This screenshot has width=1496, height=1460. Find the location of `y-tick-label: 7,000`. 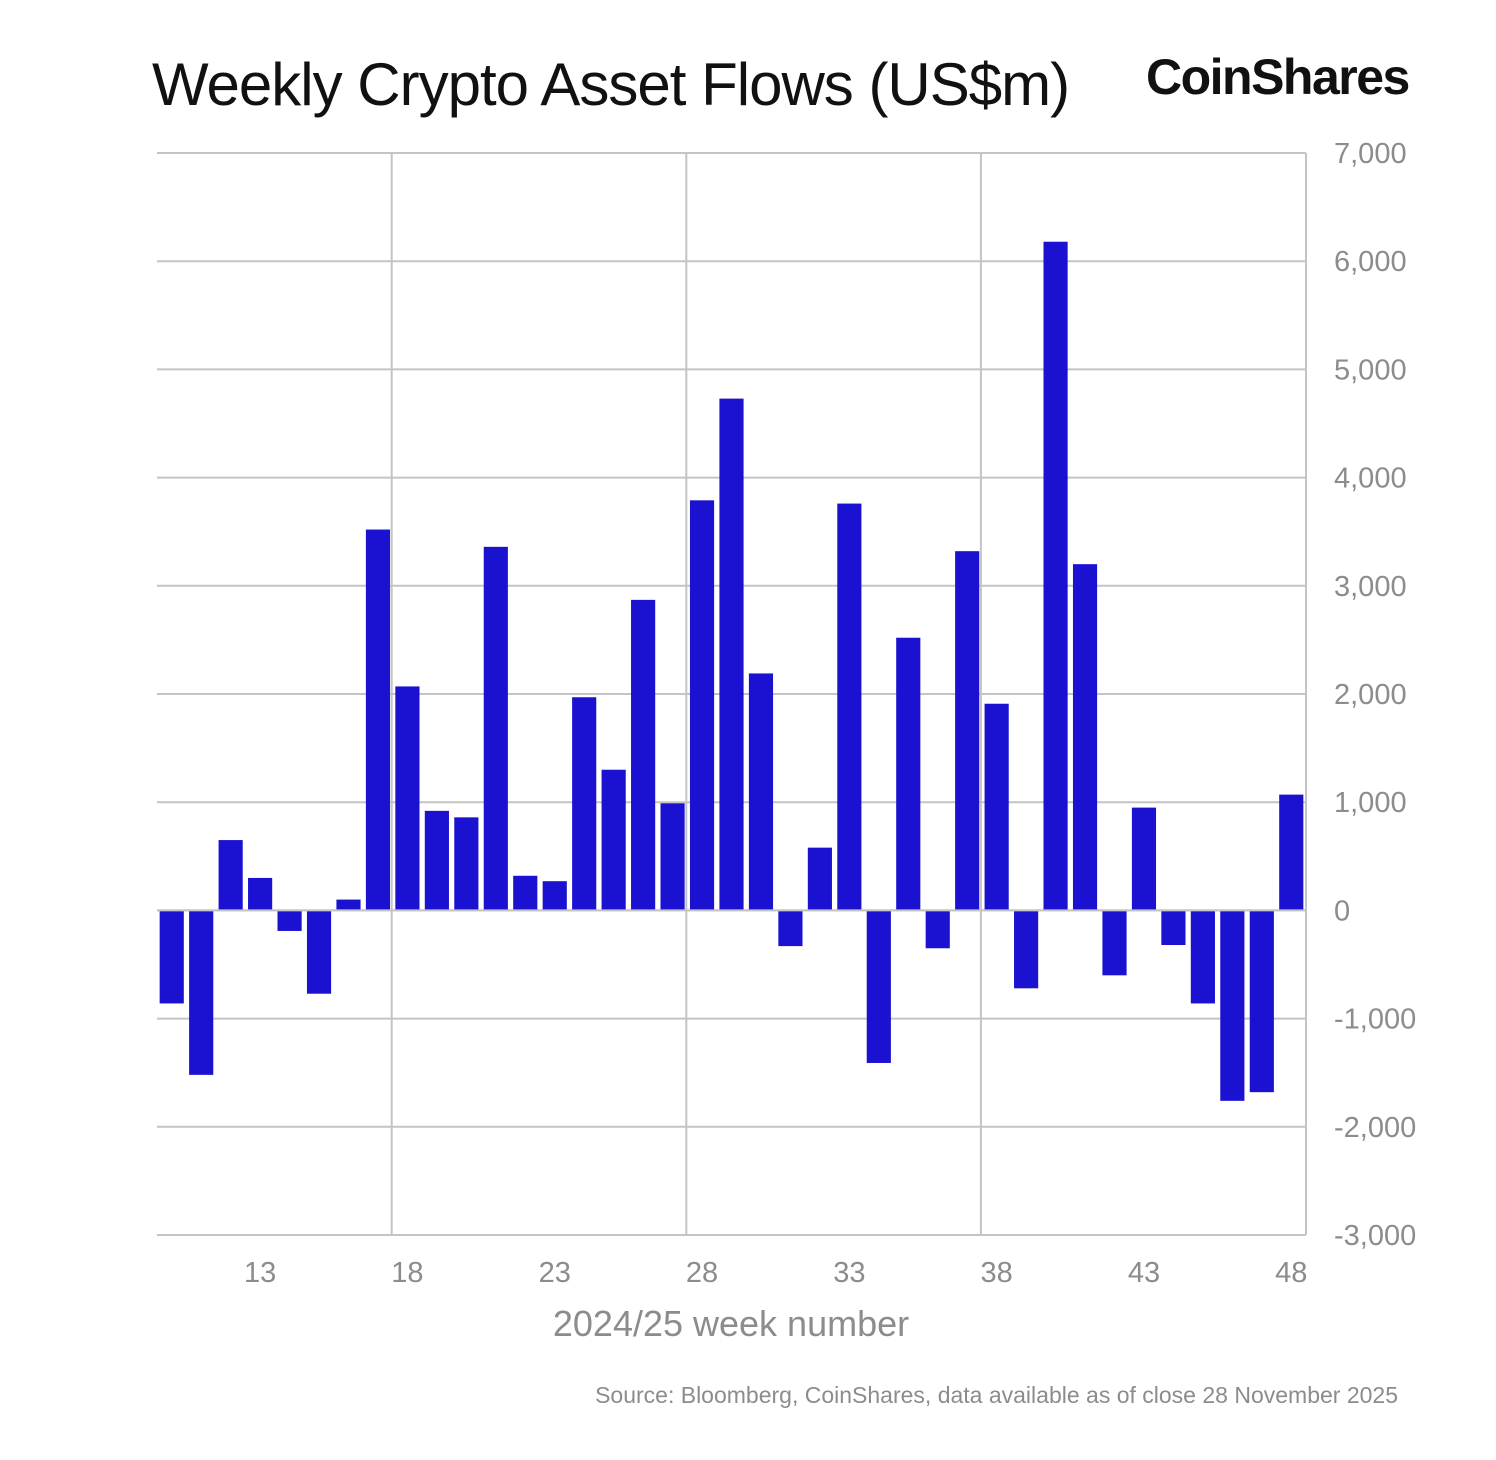

y-tick-label: 7,000 is located at coordinates (1370, 154).